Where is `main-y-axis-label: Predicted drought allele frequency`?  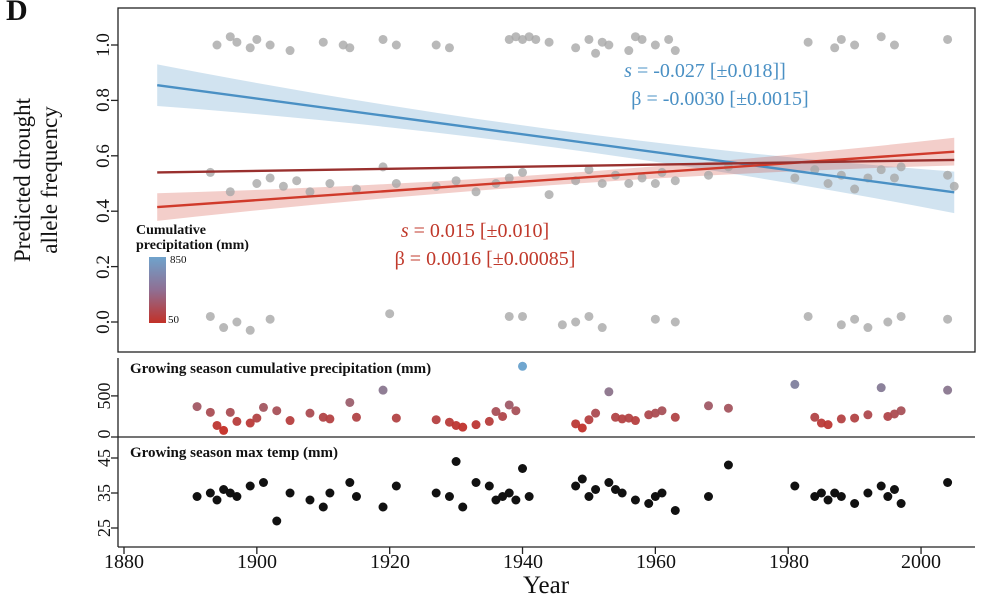
main-y-axis-label: Predicted drought allele frequency is located at coordinates (37, 180).